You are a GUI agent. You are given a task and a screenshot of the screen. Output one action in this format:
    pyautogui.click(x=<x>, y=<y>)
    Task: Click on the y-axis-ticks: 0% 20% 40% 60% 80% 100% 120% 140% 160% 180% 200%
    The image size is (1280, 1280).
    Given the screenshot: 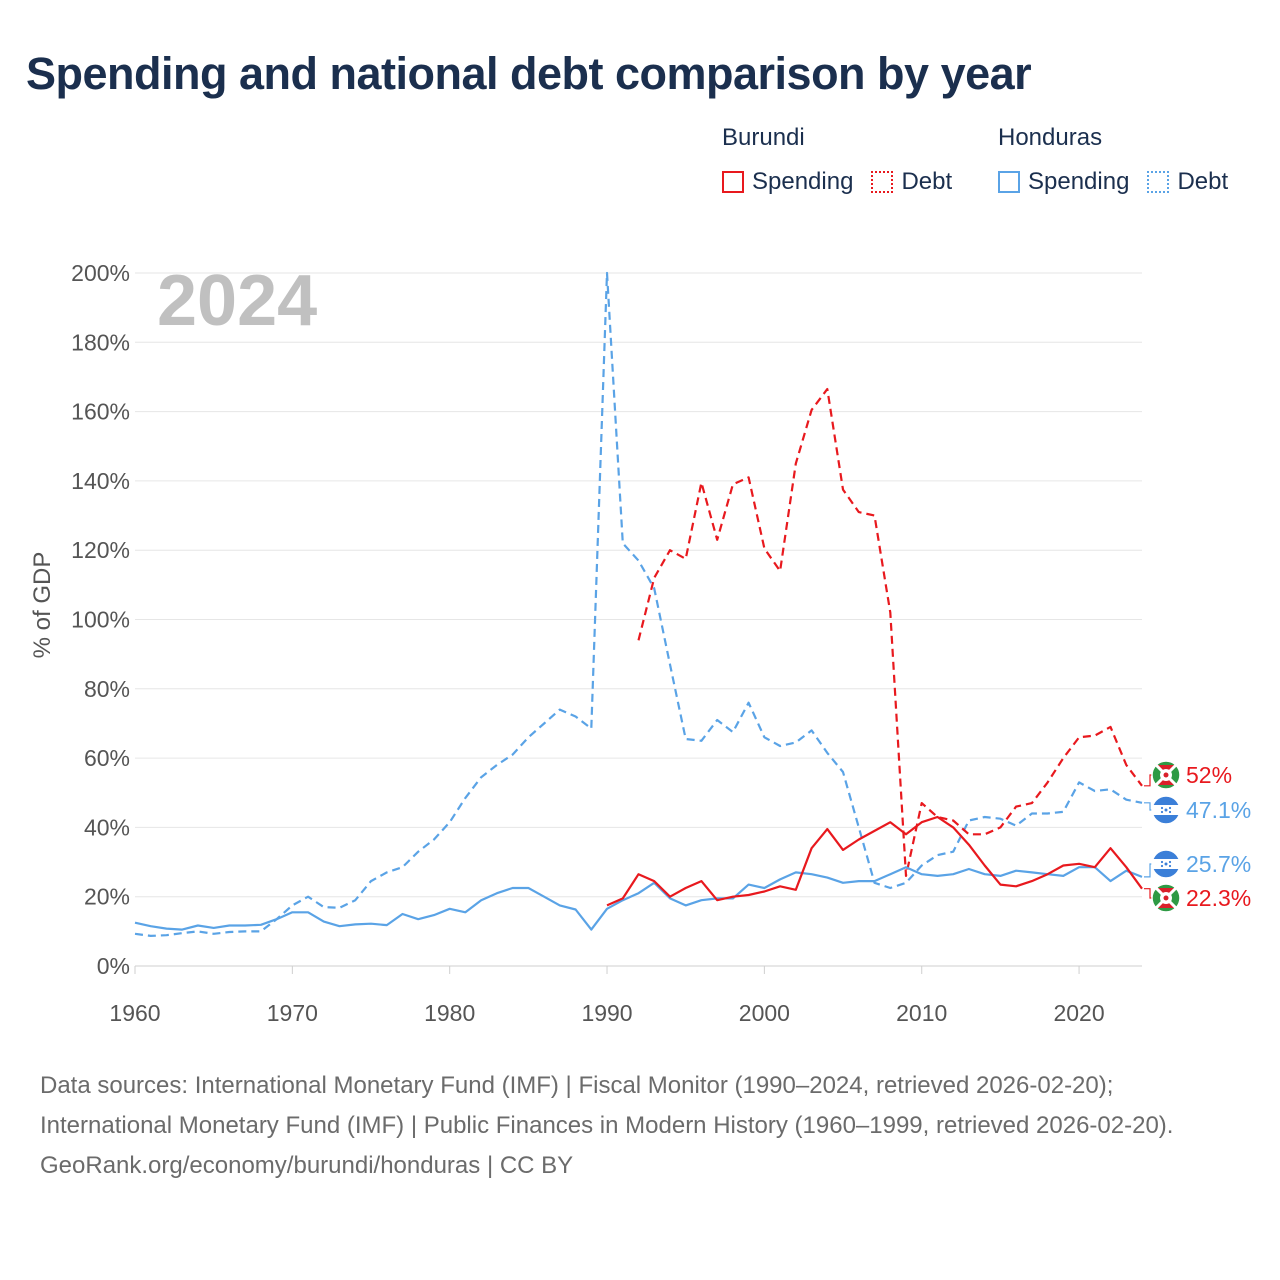 What is the action you would take?
    pyautogui.click(x=100, y=619)
    